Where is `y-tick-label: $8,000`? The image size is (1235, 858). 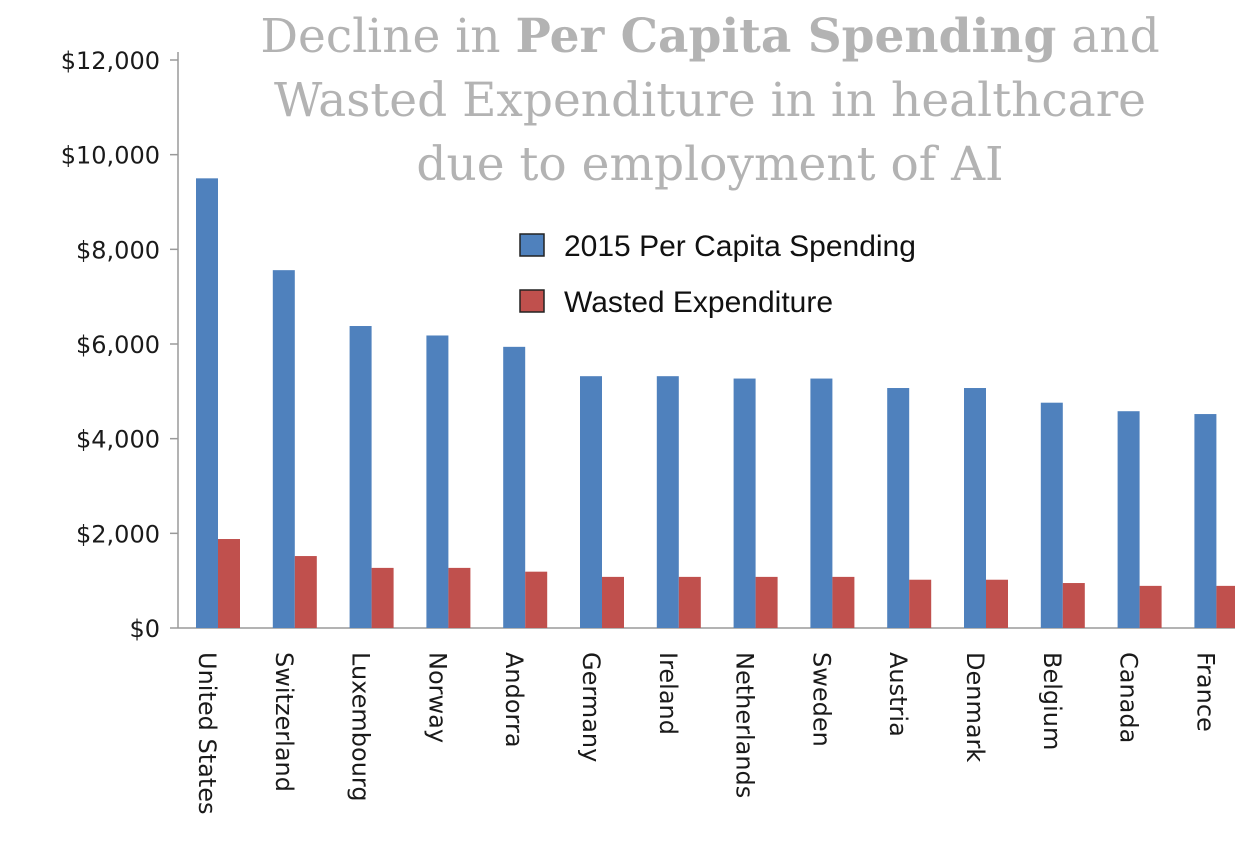
y-tick-label: $8,000 is located at coordinates (118, 250).